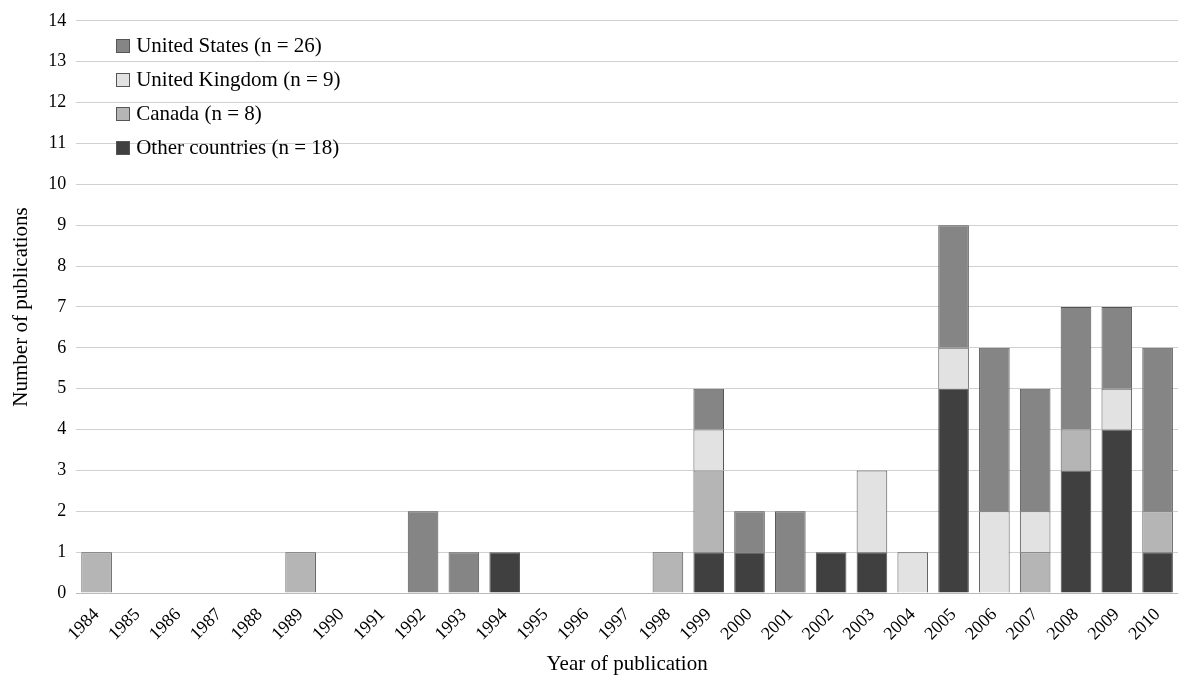 This screenshot has width=1188, height=686. I want to click on y-tick-label: 11, so click(57, 142).